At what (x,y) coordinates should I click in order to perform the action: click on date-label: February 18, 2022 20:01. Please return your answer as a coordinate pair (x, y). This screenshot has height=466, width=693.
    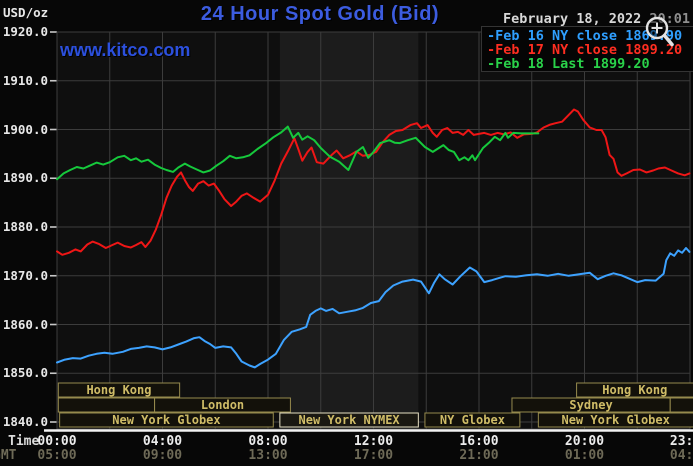
    Looking at the image, I should click on (596, 19).